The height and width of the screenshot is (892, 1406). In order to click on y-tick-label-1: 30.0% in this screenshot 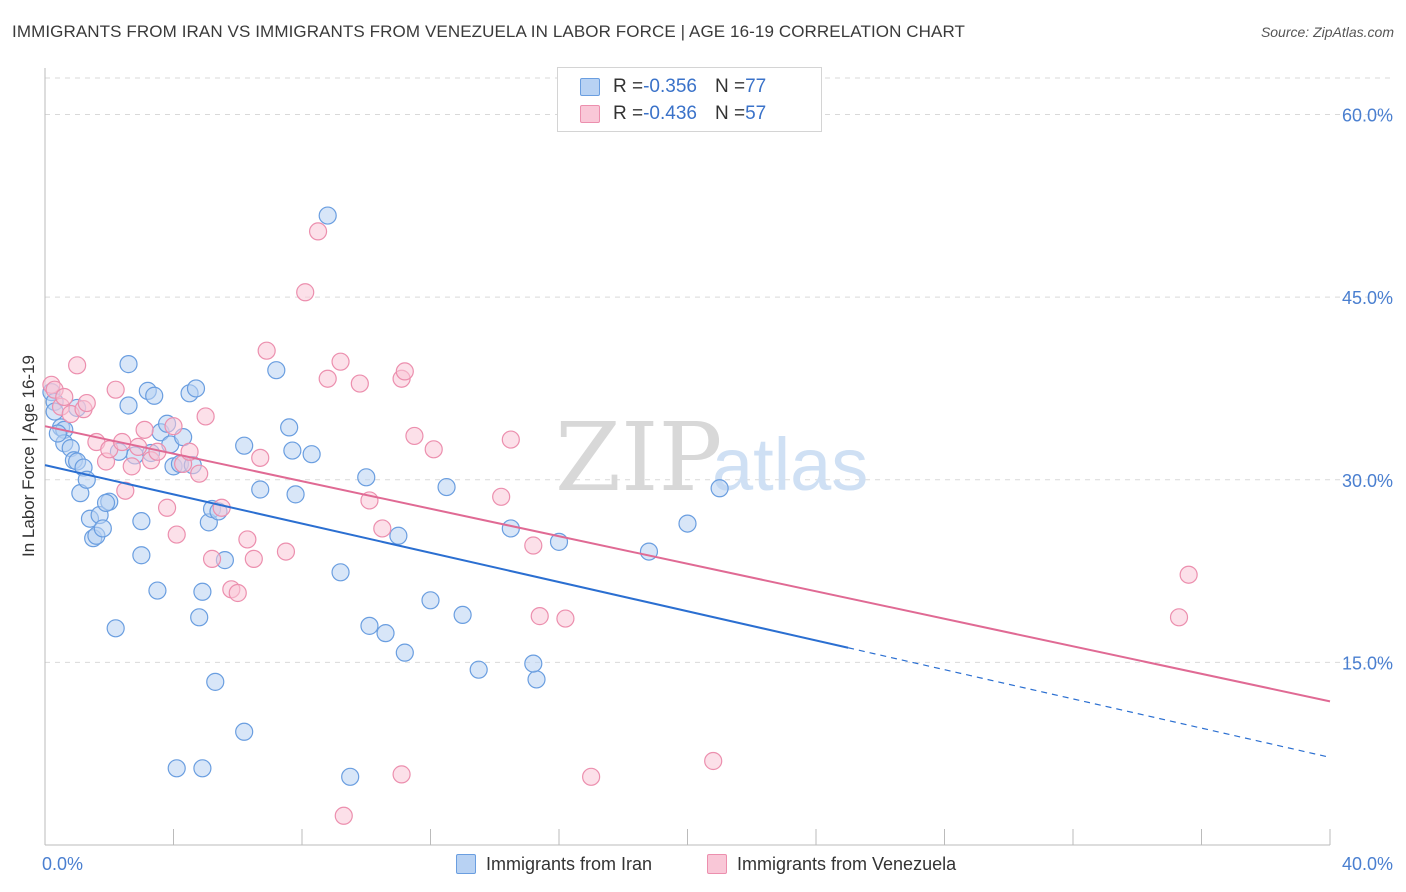, I will do `click(1367, 481)`.